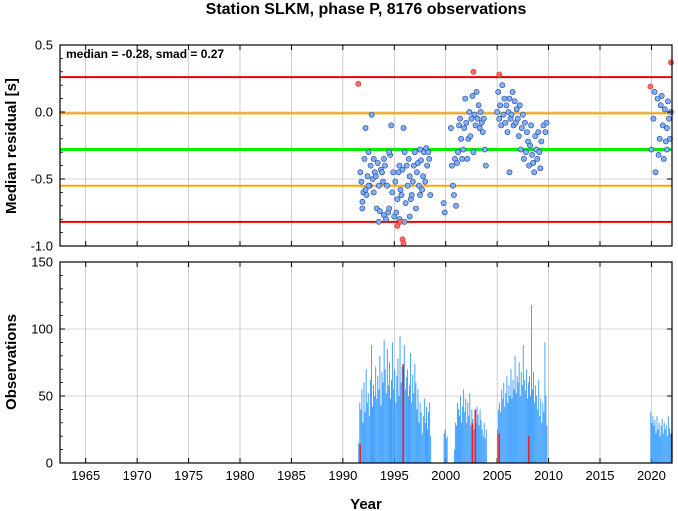 The image size is (678, 511). Describe the element at coordinates (651, 475) in the screenshot. I see `x-tick-label: 2020` at that location.